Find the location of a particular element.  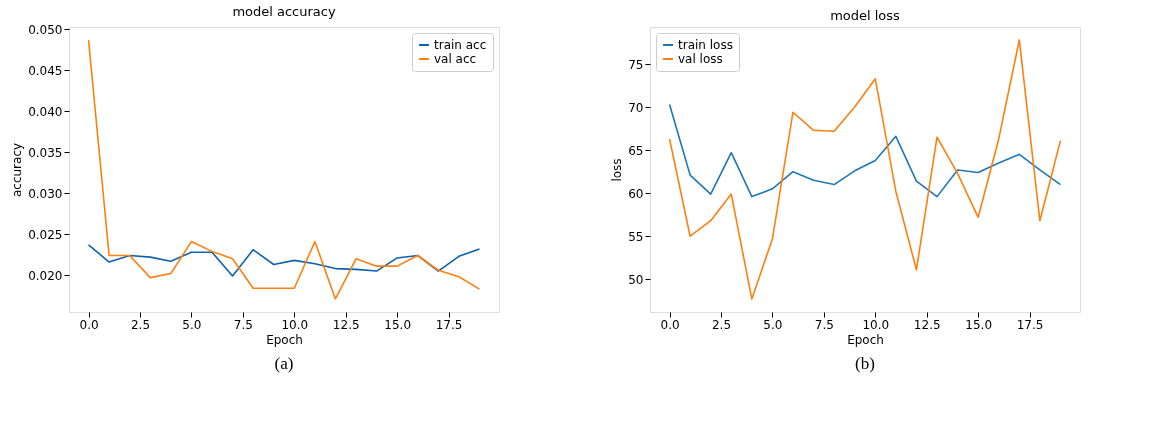

y-tick-label: 0.025 is located at coordinates (45, 234).